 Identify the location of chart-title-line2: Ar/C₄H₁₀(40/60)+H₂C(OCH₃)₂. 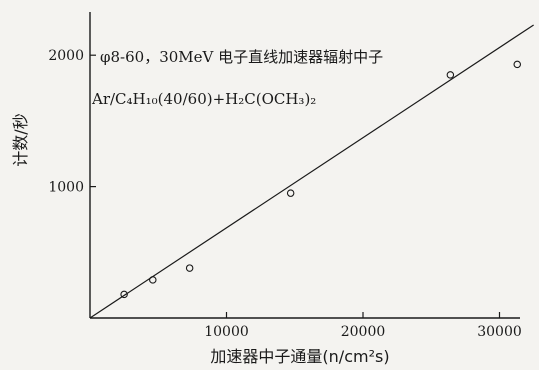
(203, 99).